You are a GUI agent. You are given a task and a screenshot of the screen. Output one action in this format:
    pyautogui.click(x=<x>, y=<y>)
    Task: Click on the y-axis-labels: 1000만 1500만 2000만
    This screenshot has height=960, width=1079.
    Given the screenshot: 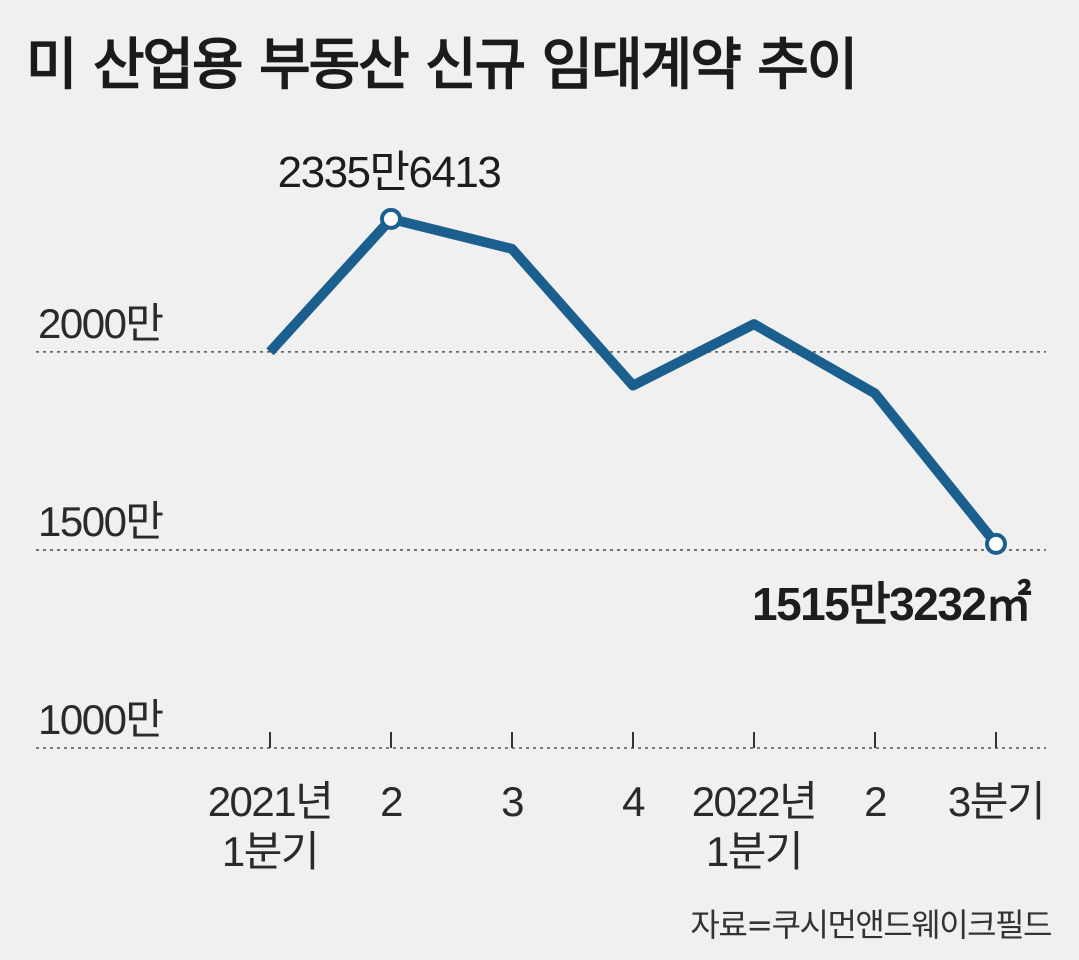 What is the action you would take?
    pyautogui.click(x=101, y=521)
    